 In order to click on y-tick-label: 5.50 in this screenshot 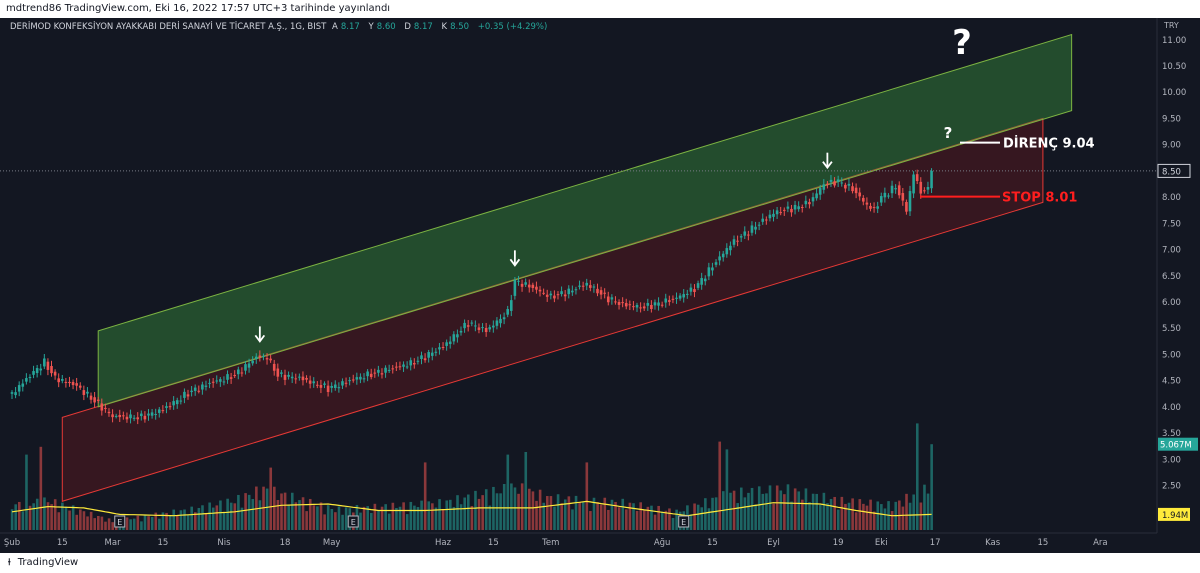, I will do `click(1171, 329)`.